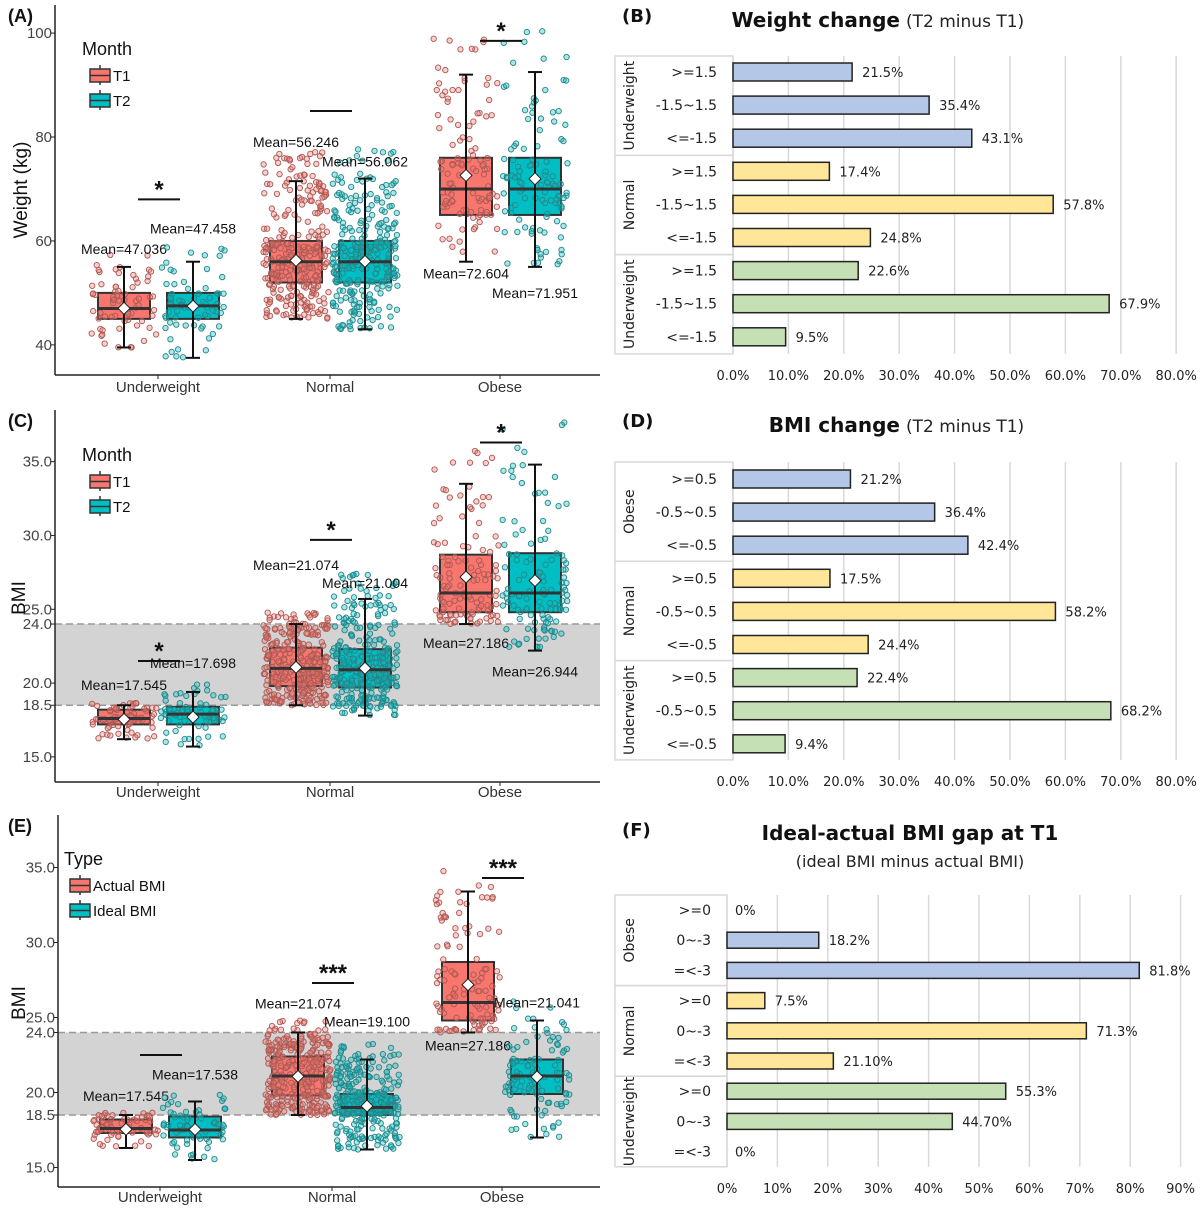 The height and width of the screenshot is (1211, 1200). Describe the element at coordinates (900, 239) in the screenshot. I see `bar-value-label: 24.8%` at that location.